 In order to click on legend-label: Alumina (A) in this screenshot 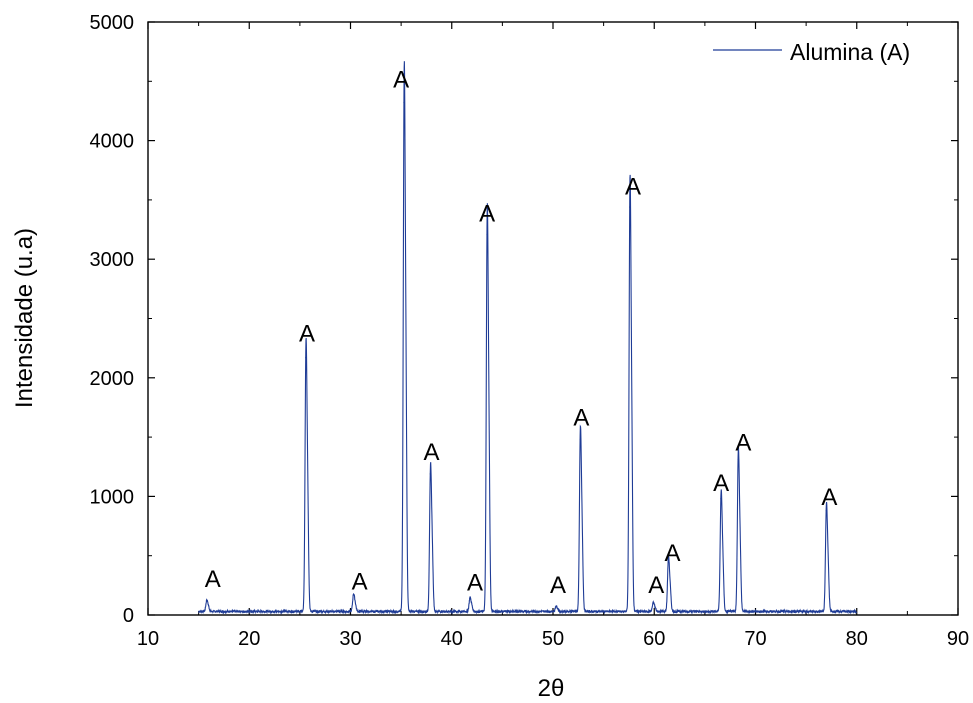, I will do `click(850, 52)`.